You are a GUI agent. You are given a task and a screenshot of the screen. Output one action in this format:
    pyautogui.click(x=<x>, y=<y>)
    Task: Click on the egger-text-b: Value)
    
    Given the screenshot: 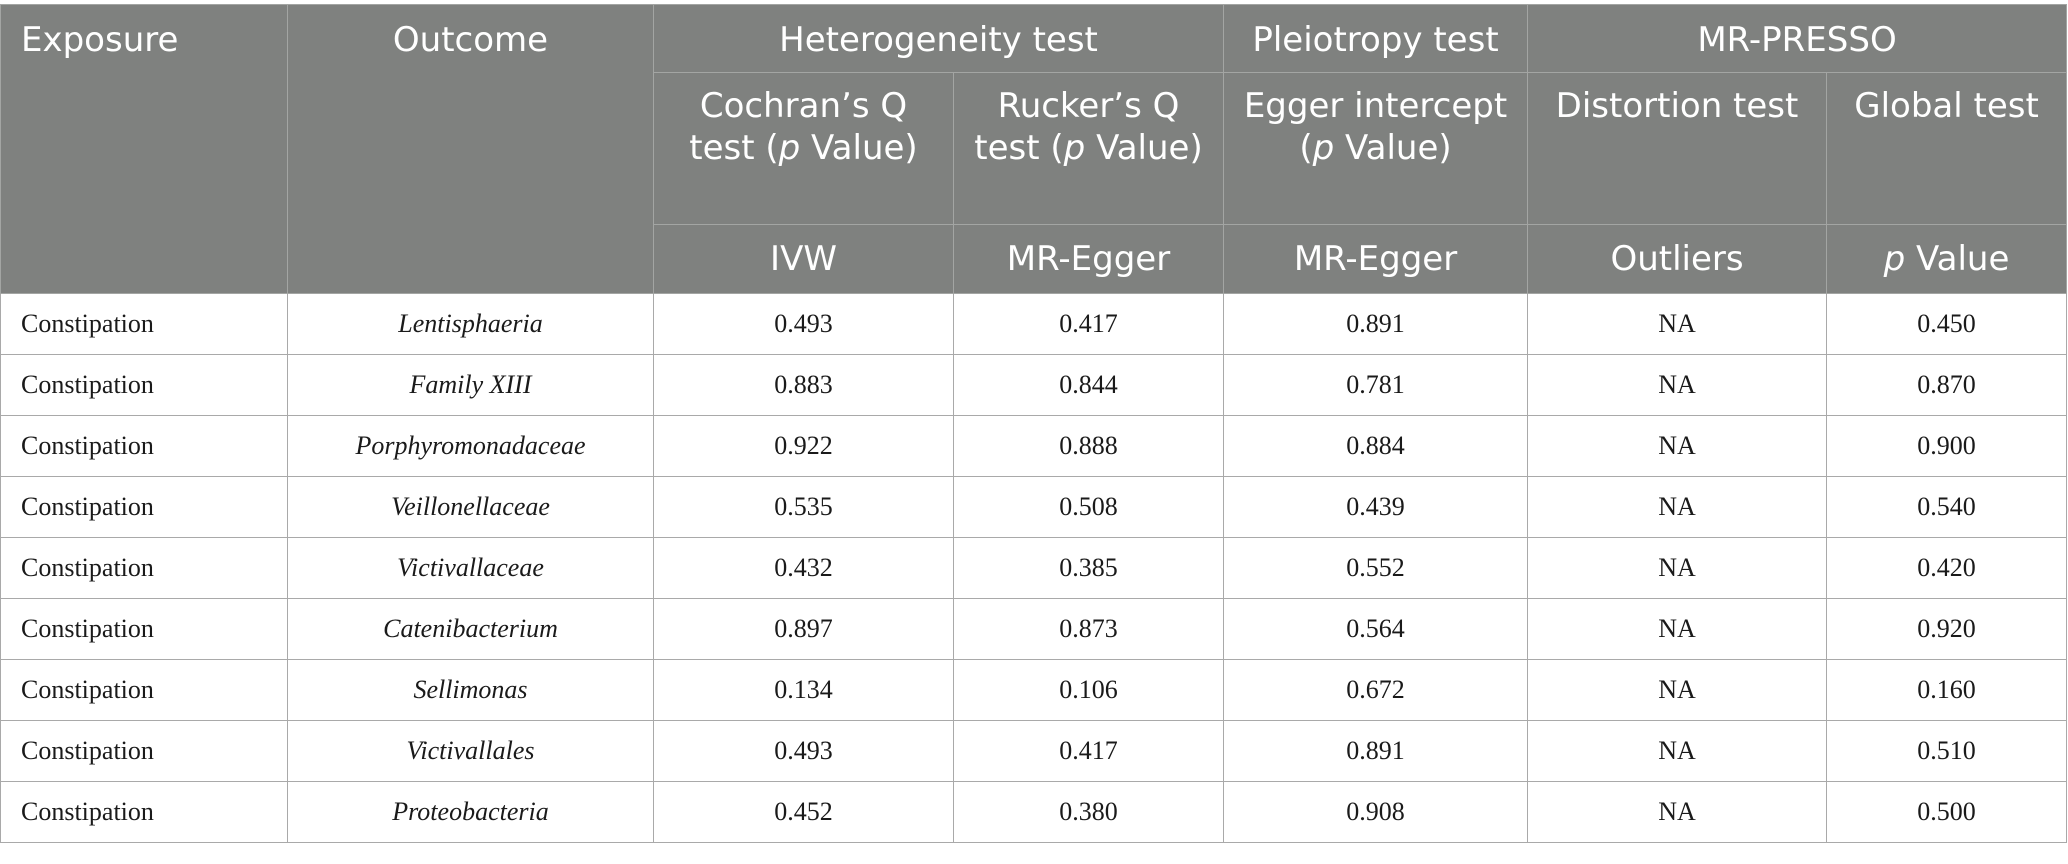 What is the action you would take?
    pyautogui.click(x=1393, y=148)
    